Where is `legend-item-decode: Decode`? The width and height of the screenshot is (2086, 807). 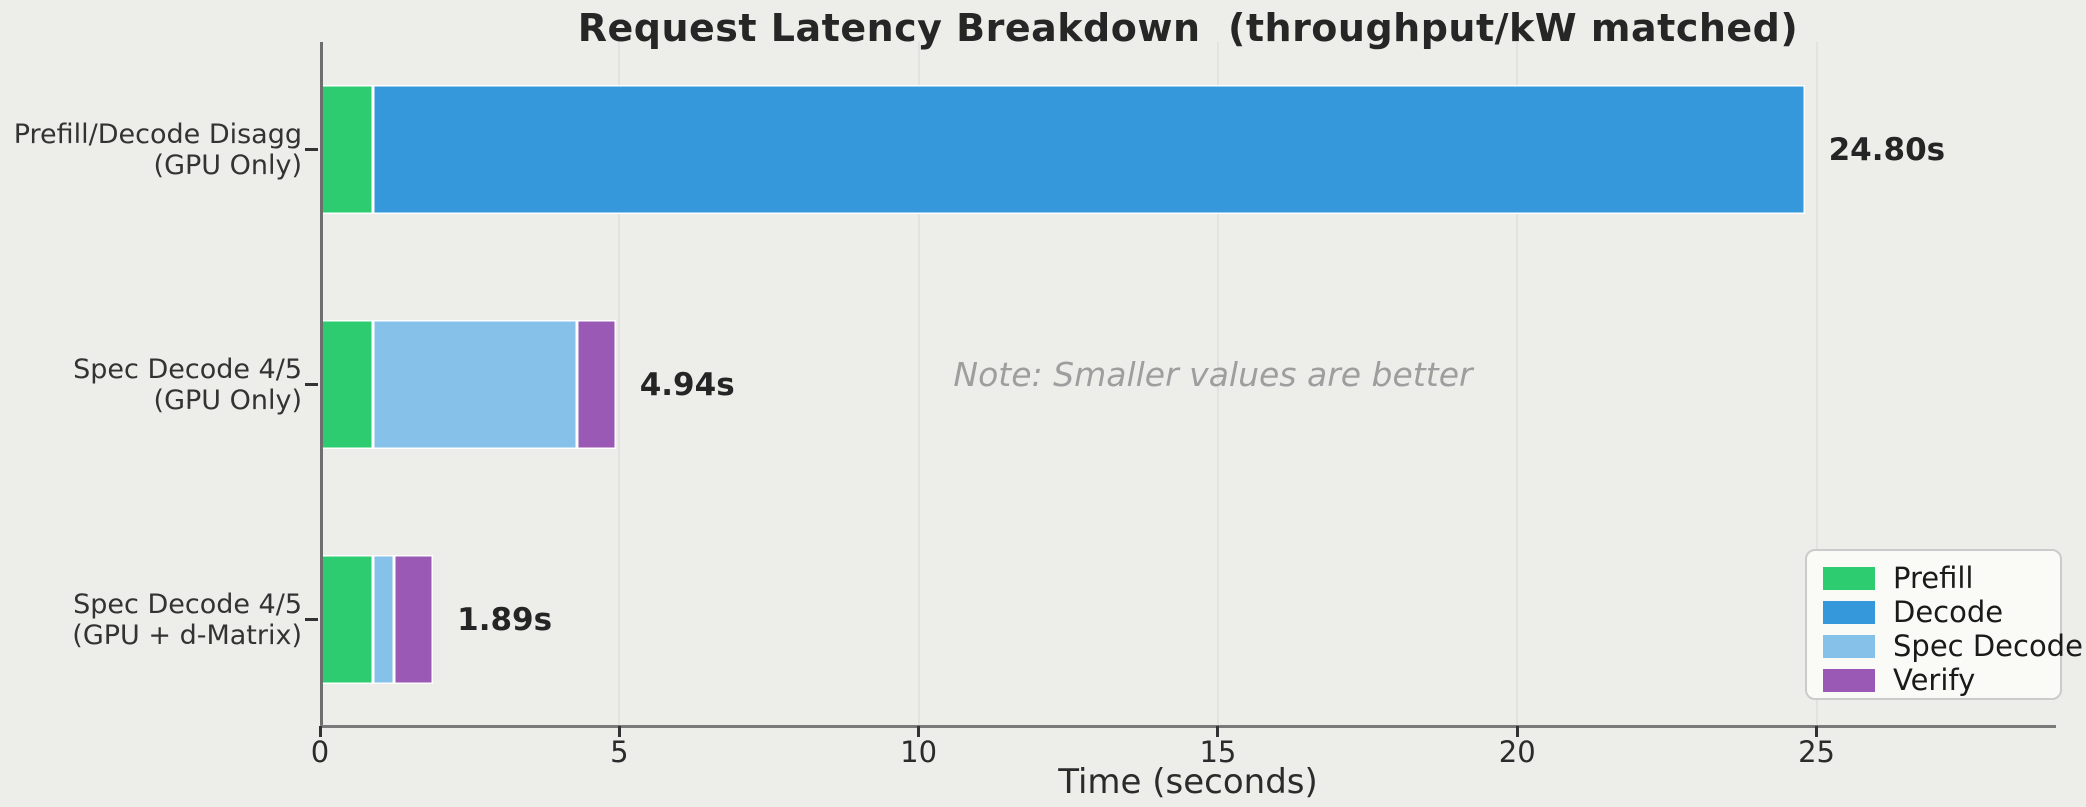
legend-item-decode: Decode is located at coordinates (1941, 612).